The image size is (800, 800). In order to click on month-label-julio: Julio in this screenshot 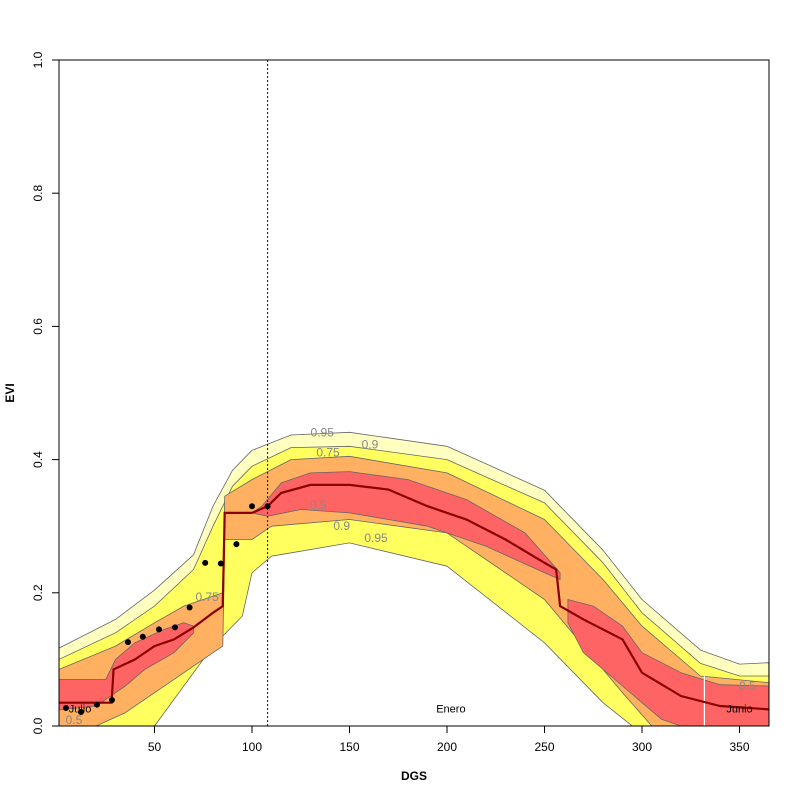, I will do `click(80, 710)`.